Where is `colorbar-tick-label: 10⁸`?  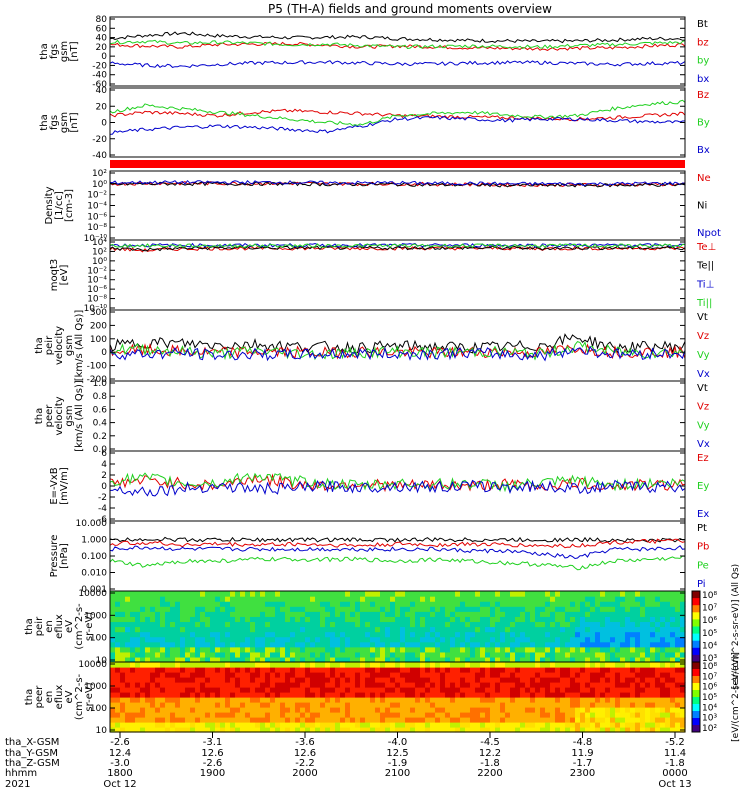 colorbar-tick-label: 10⁸ is located at coordinates (709, 667).